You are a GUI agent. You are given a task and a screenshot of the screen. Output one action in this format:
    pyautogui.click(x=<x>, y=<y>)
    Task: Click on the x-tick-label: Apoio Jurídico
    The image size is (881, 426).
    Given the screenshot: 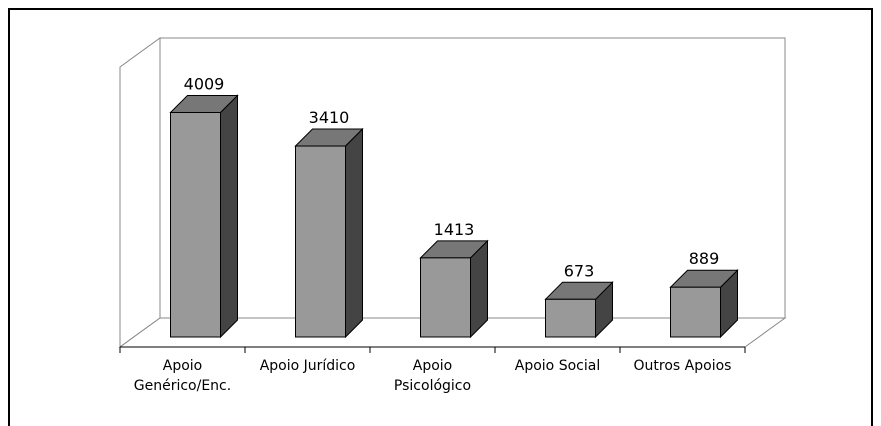 What is the action you would take?
    pyautogui.click(x=307, y=366)
    